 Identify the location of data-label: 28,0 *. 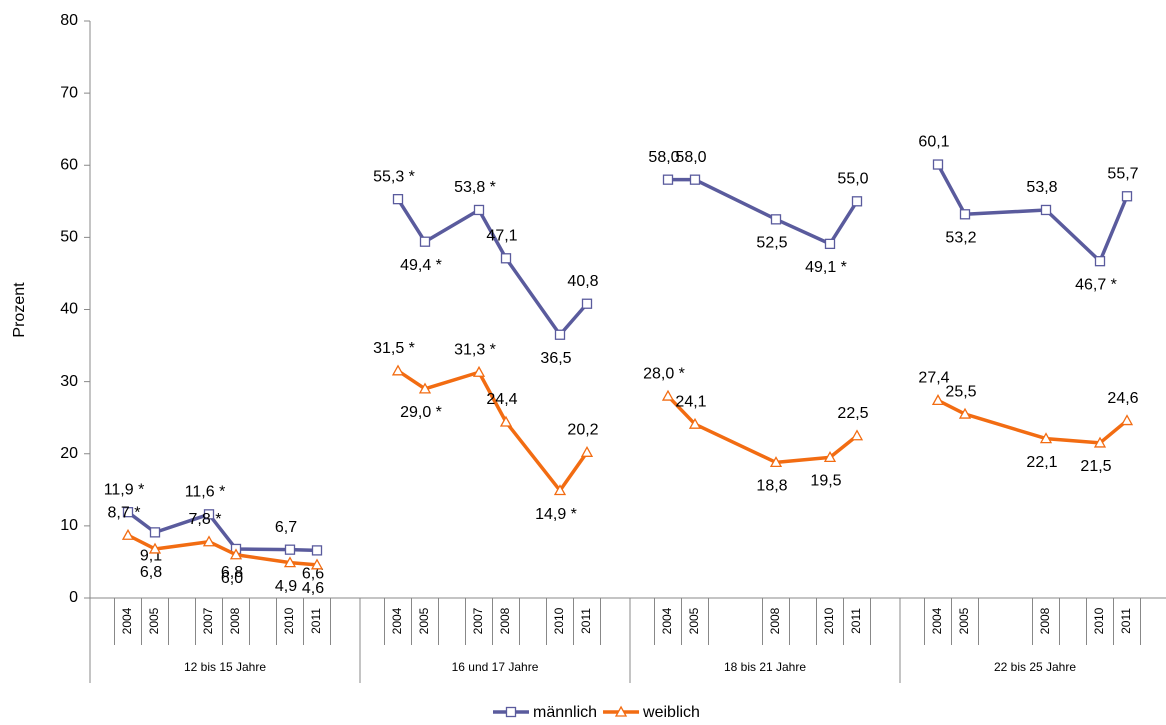
(664, 373).